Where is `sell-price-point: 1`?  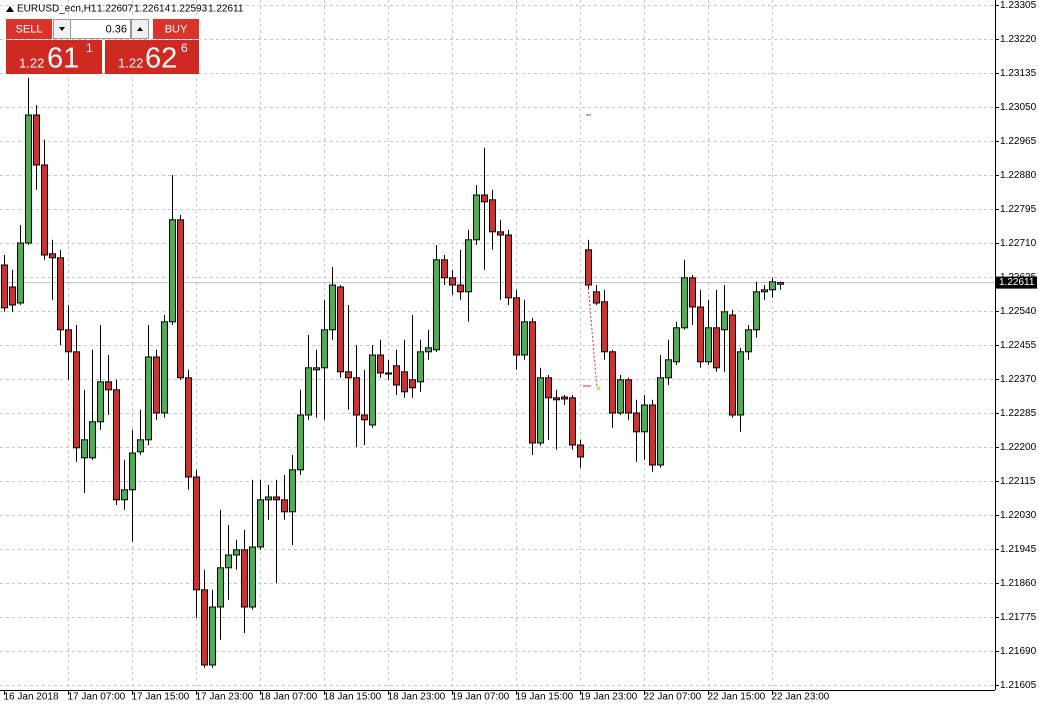 sell-price-point: 1 is located at coordinates (89, 48).